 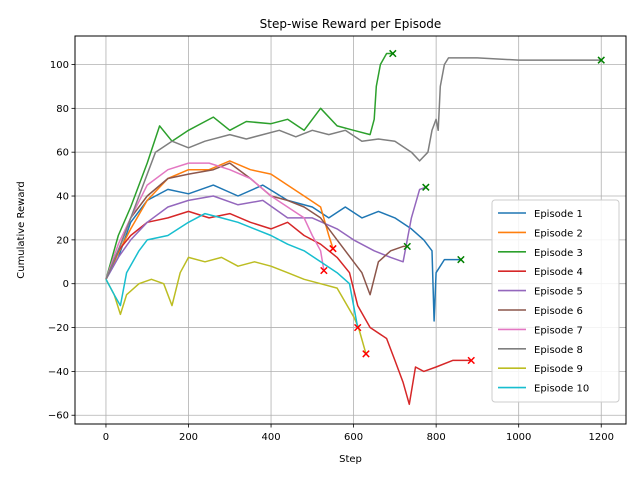 What do you see at coordinates (558, 292) in the screenshot?
I see `legend-label: Episode 5` at bounding box center [558, 292].